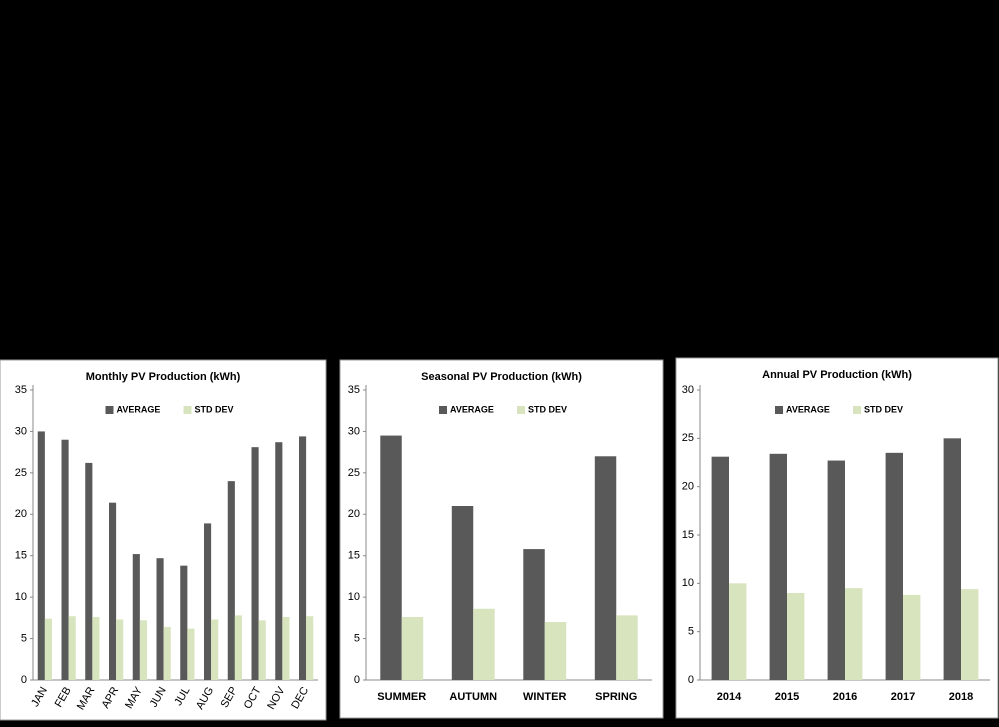 The height and width of the screenshot is (727, 999). I want to click on x-tick-label: SUMMER, so click(401, 697).